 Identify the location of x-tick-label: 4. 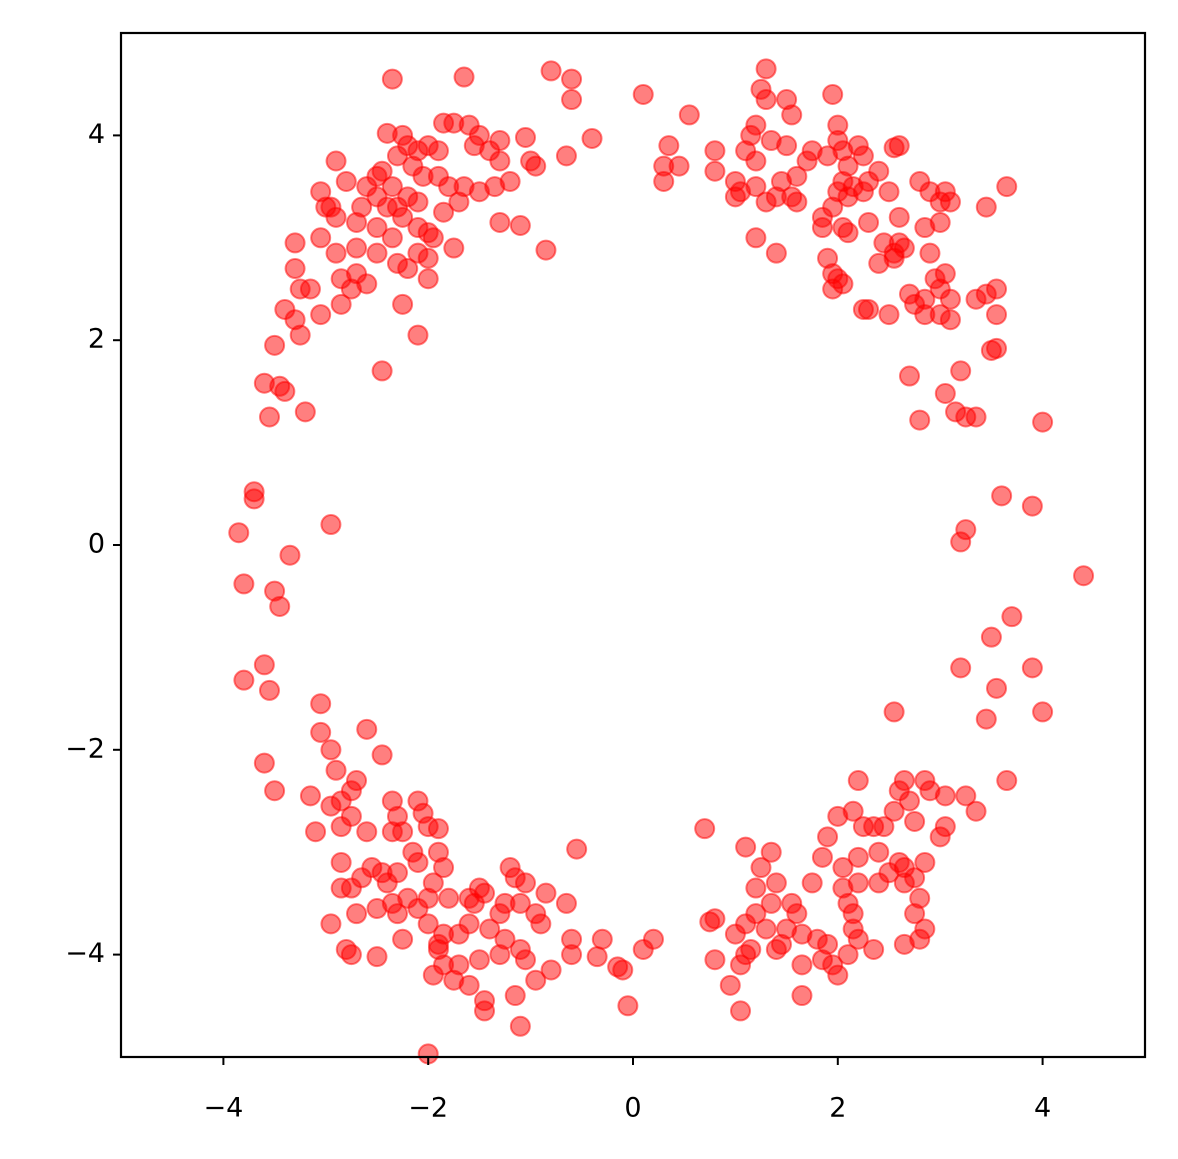
(1042, 1108).